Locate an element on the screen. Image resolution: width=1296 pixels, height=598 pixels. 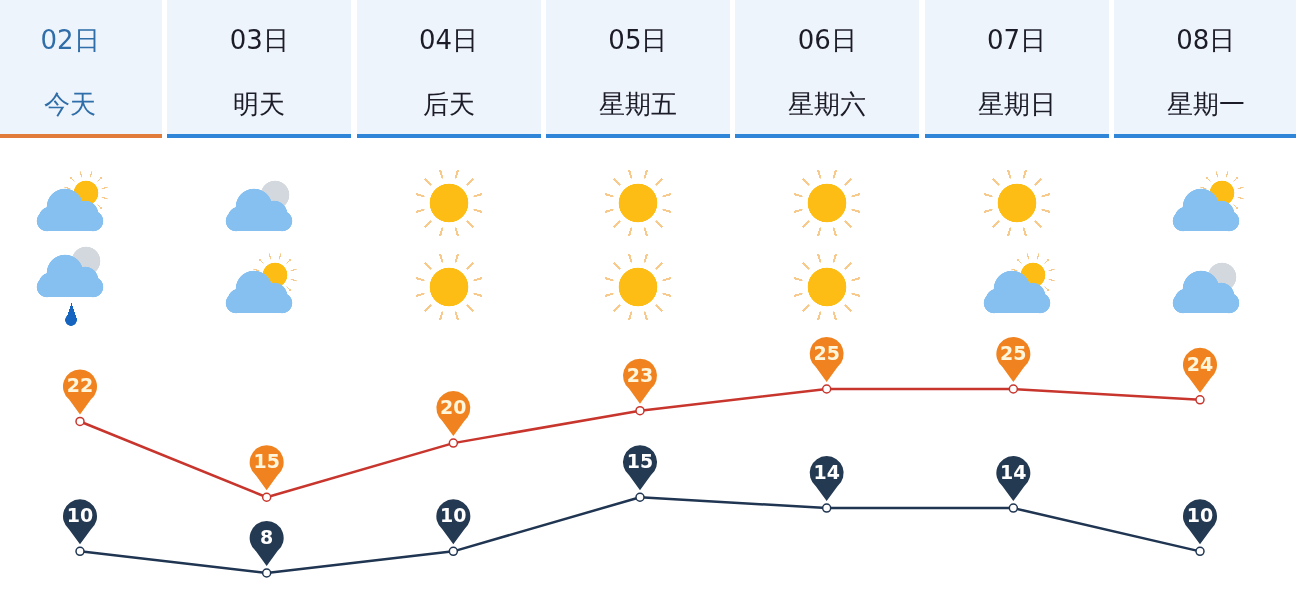
data-label: 22 is located at coordinates (80, 385).